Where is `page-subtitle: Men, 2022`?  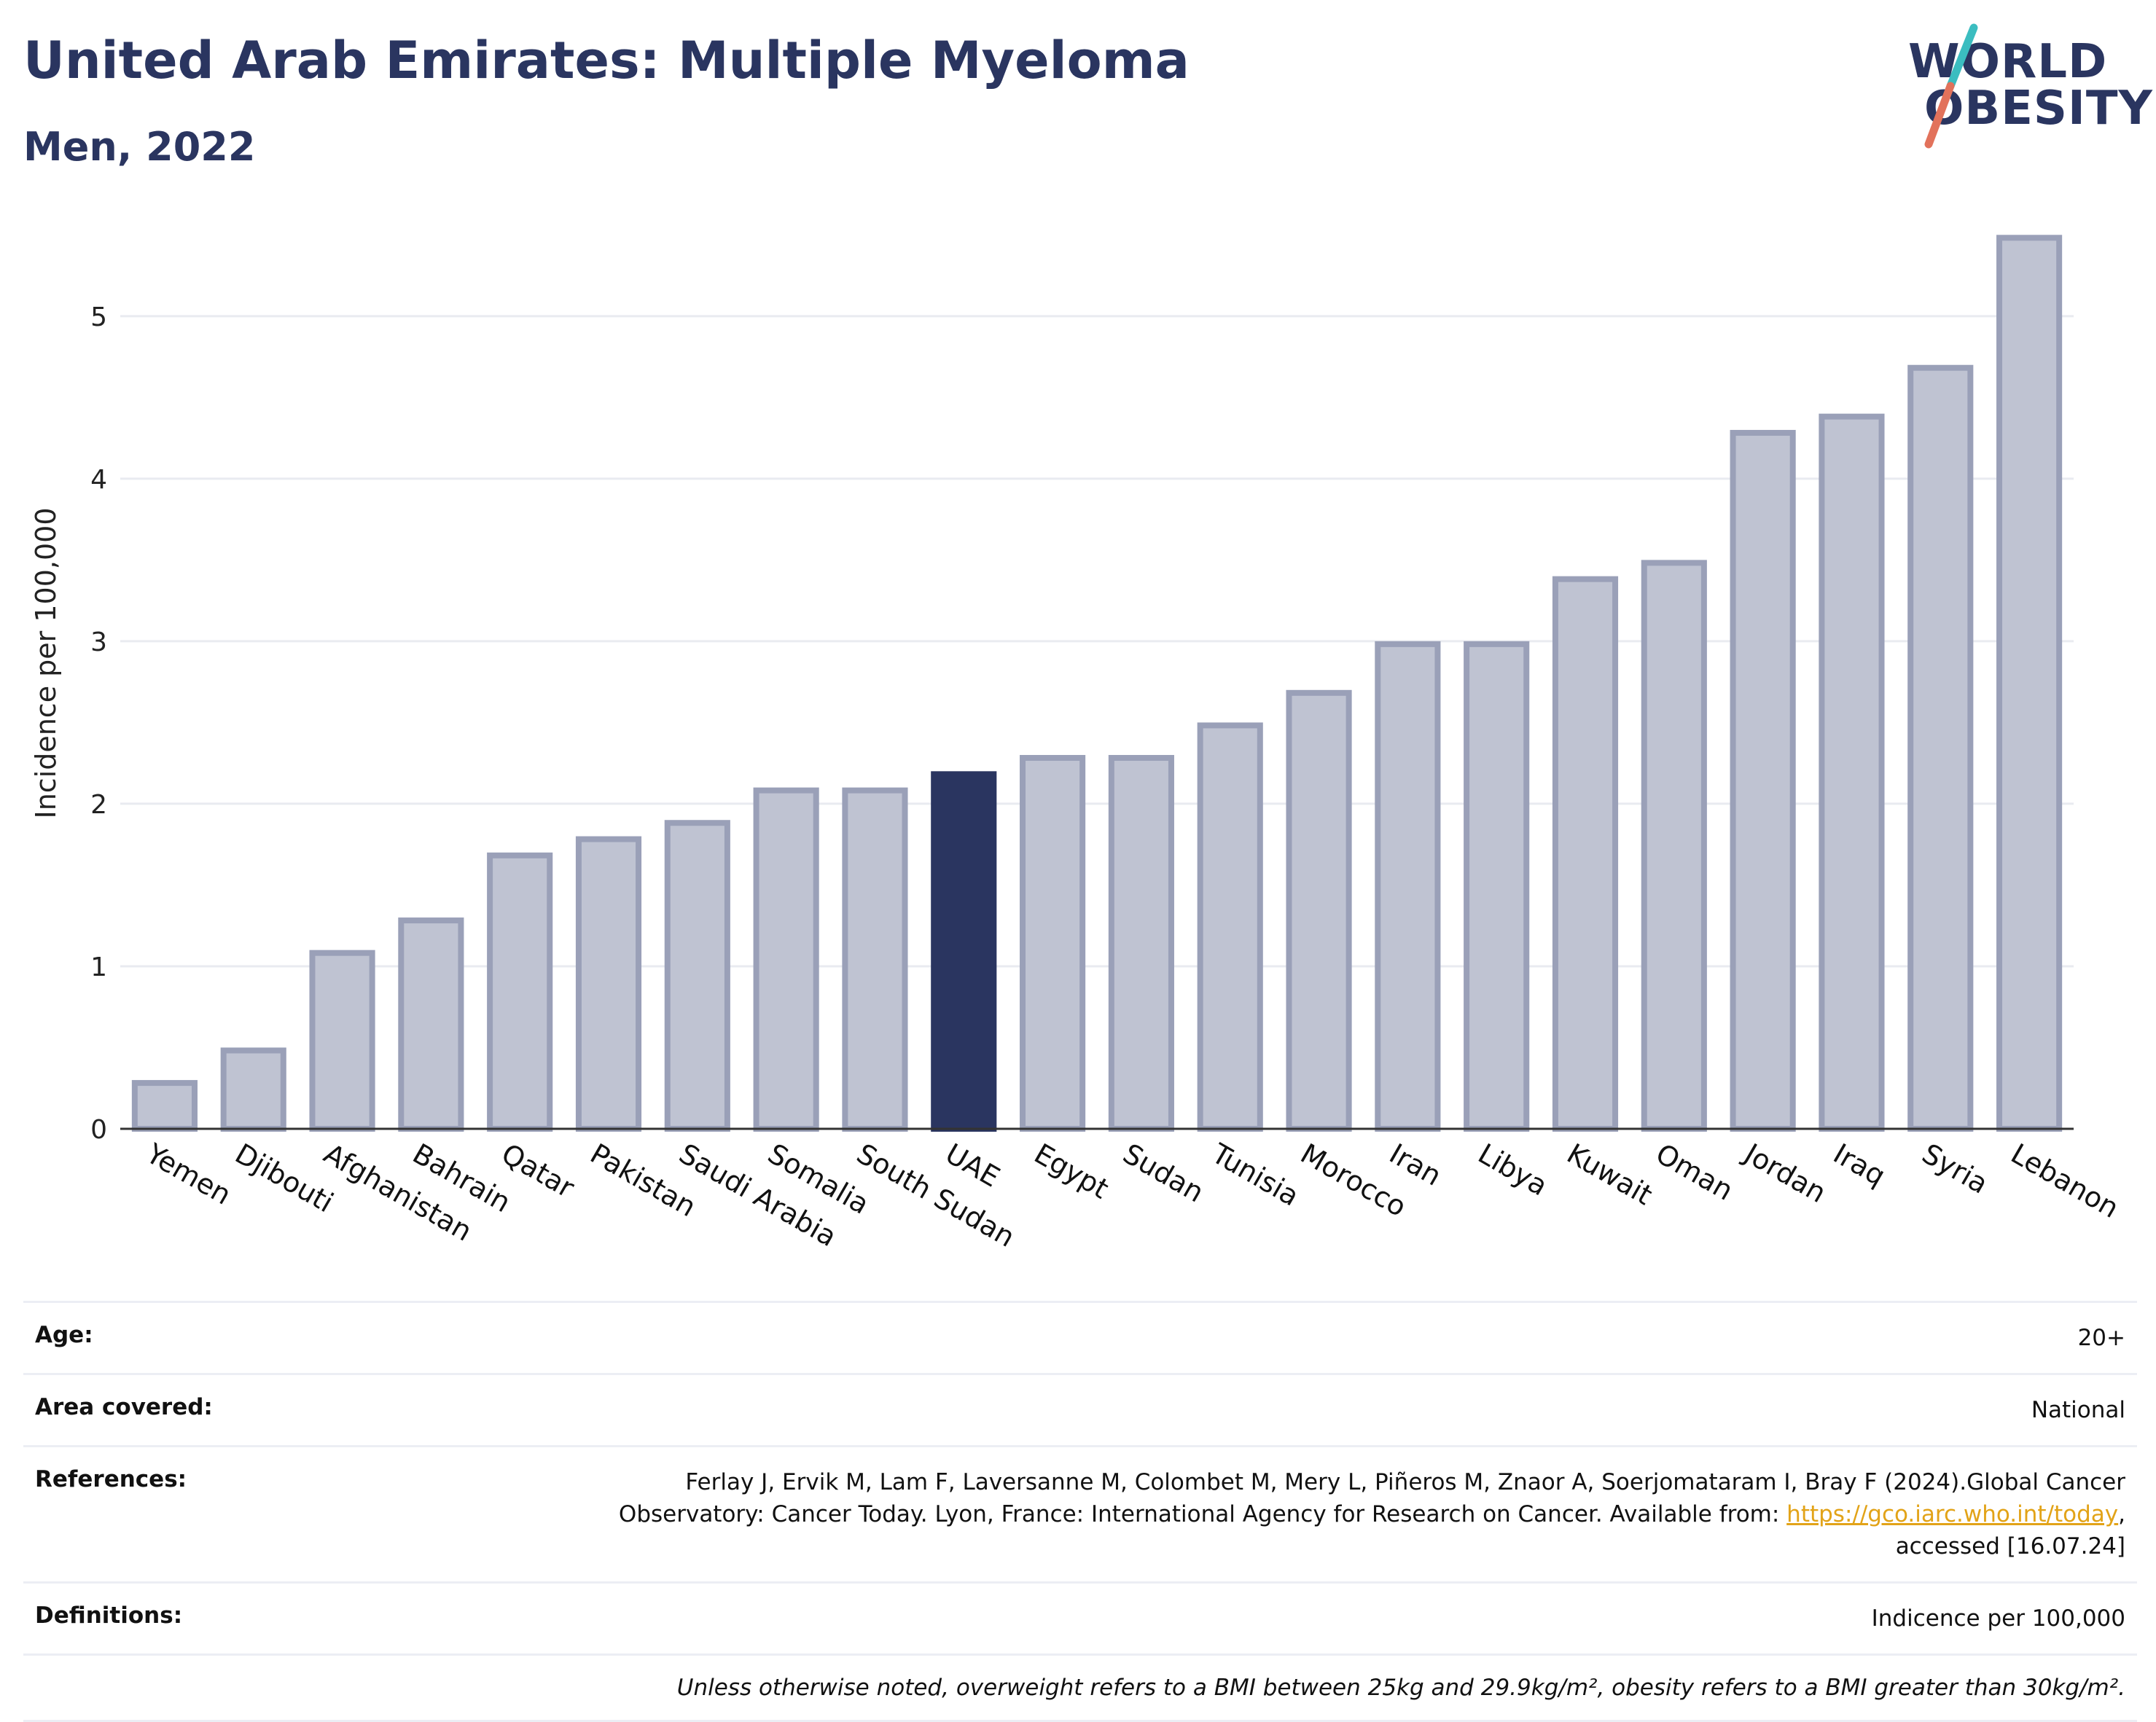
page-subtitle: Men, 2022 is located at coordinates (140, 147).